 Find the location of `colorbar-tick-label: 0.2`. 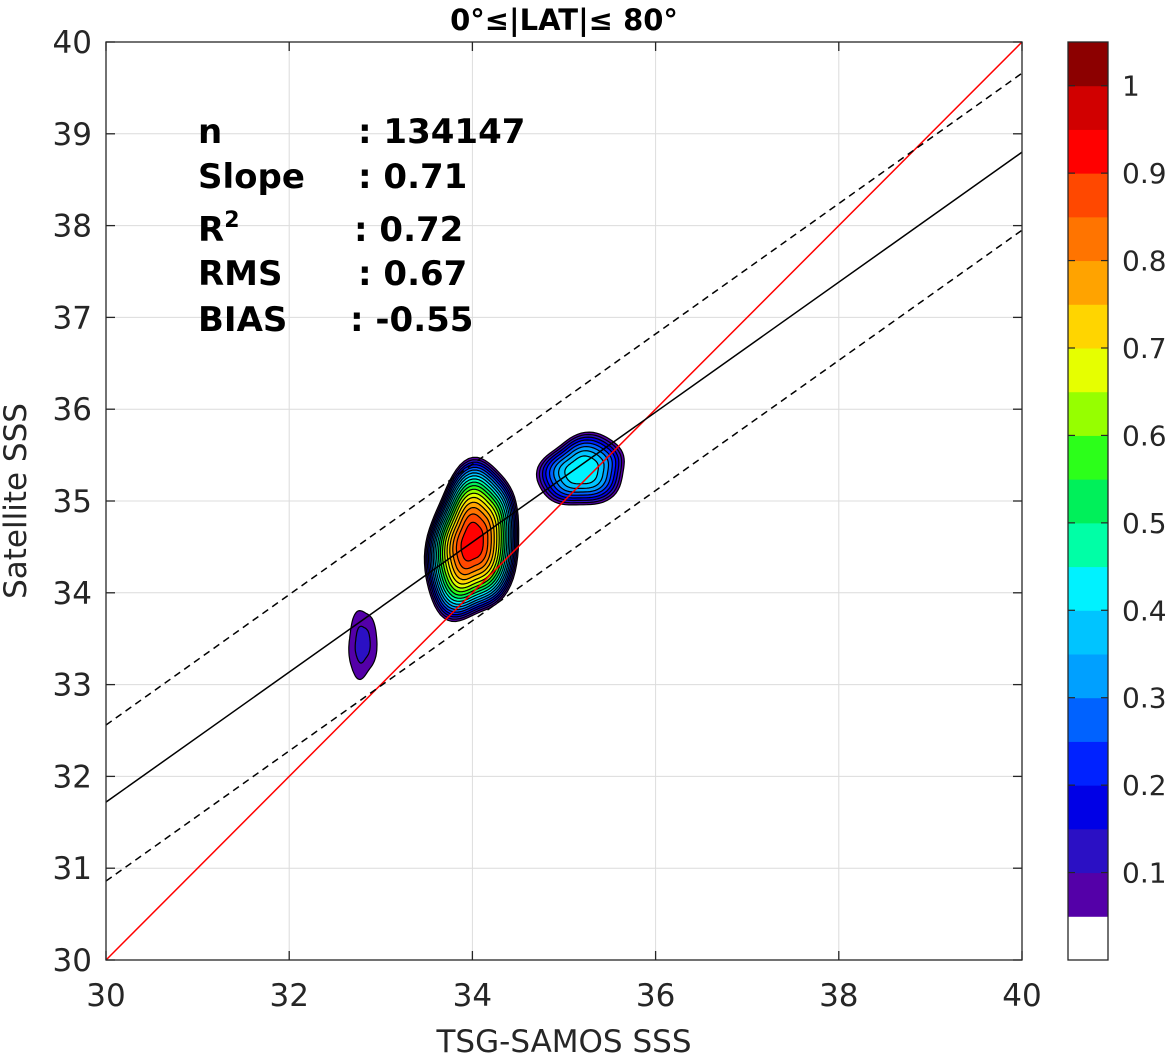

colorbar-tick-label: 0.2 is located at coordinates (1144, 785).